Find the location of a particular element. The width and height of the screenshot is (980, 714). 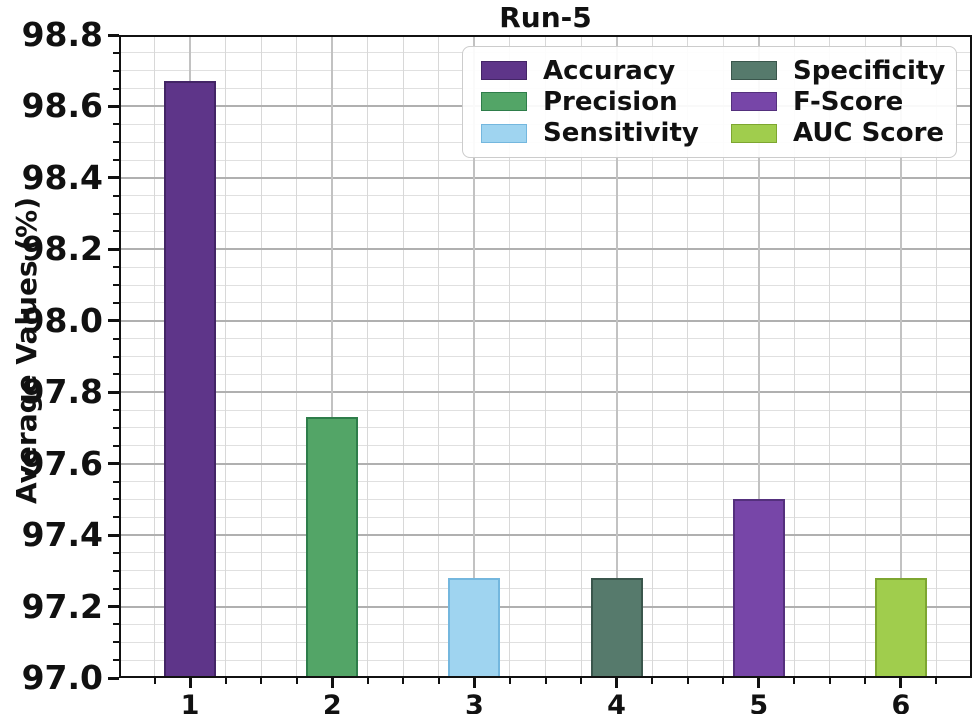

legend-item-accuracy: Accuracy is located at coordinates (606, 71).